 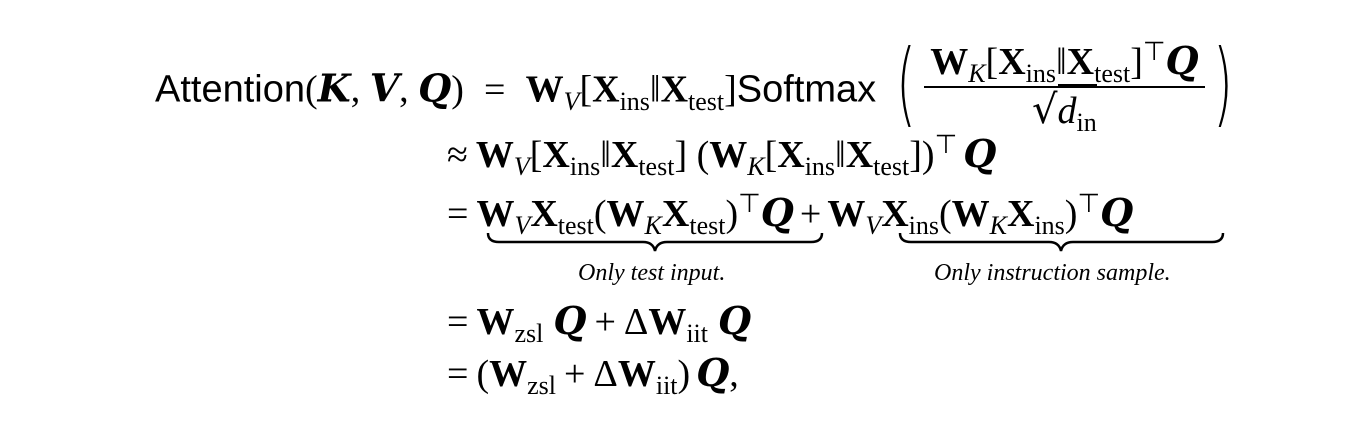 What do you see at coordinates (230, 89) in the screenshot?
I see `attention-function: Attention` at bounding box center [230, 89].